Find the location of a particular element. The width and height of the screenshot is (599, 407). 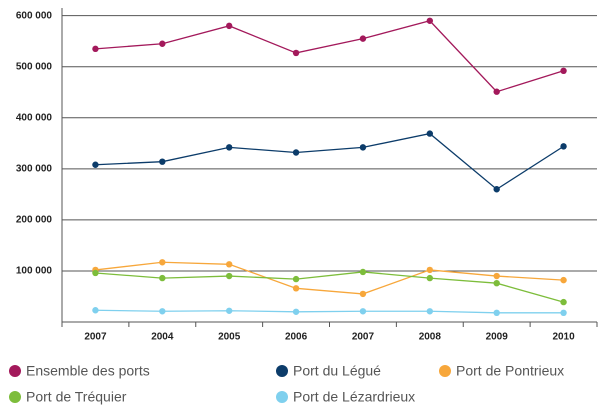

x-tick-label: 2010 is located at coordinates (563, 337).